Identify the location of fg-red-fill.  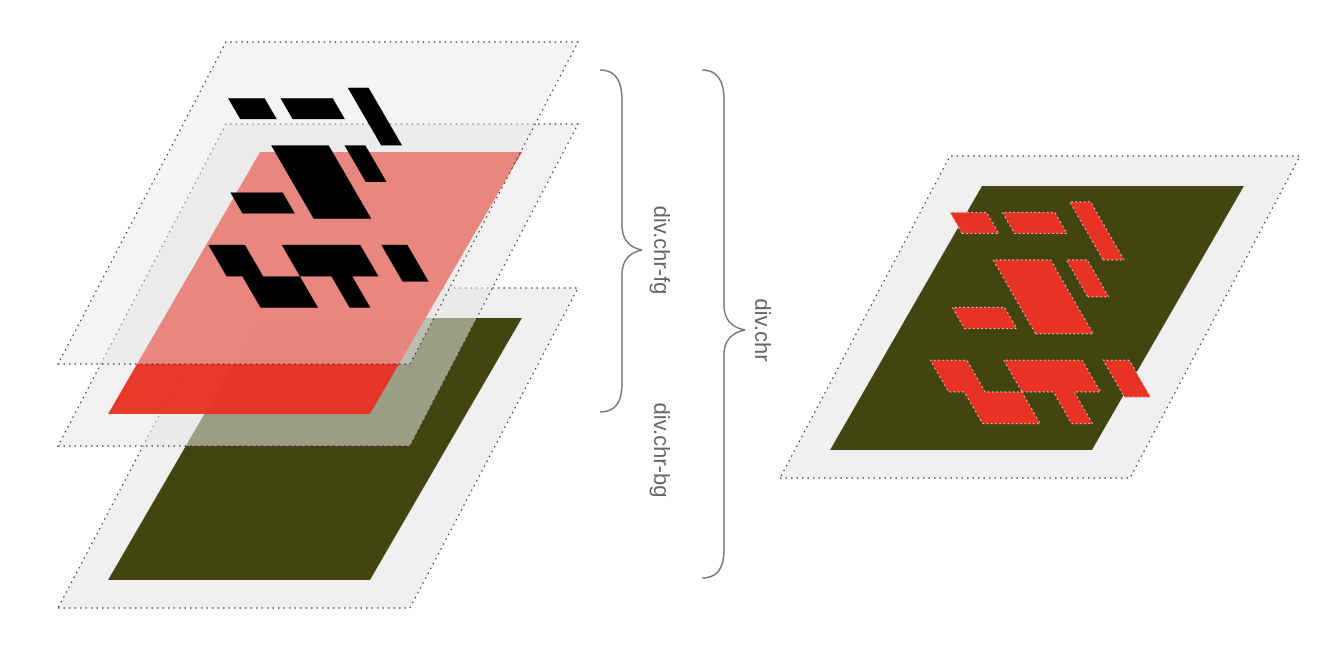
(315, 283).